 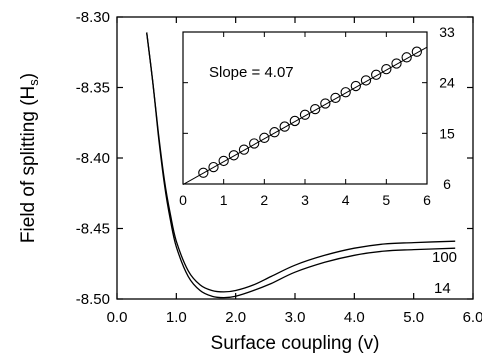 What do you see at coordinates (444, 257) in the screenshot?
I see `series-label-100: 100` at bounding box center [444, 257].